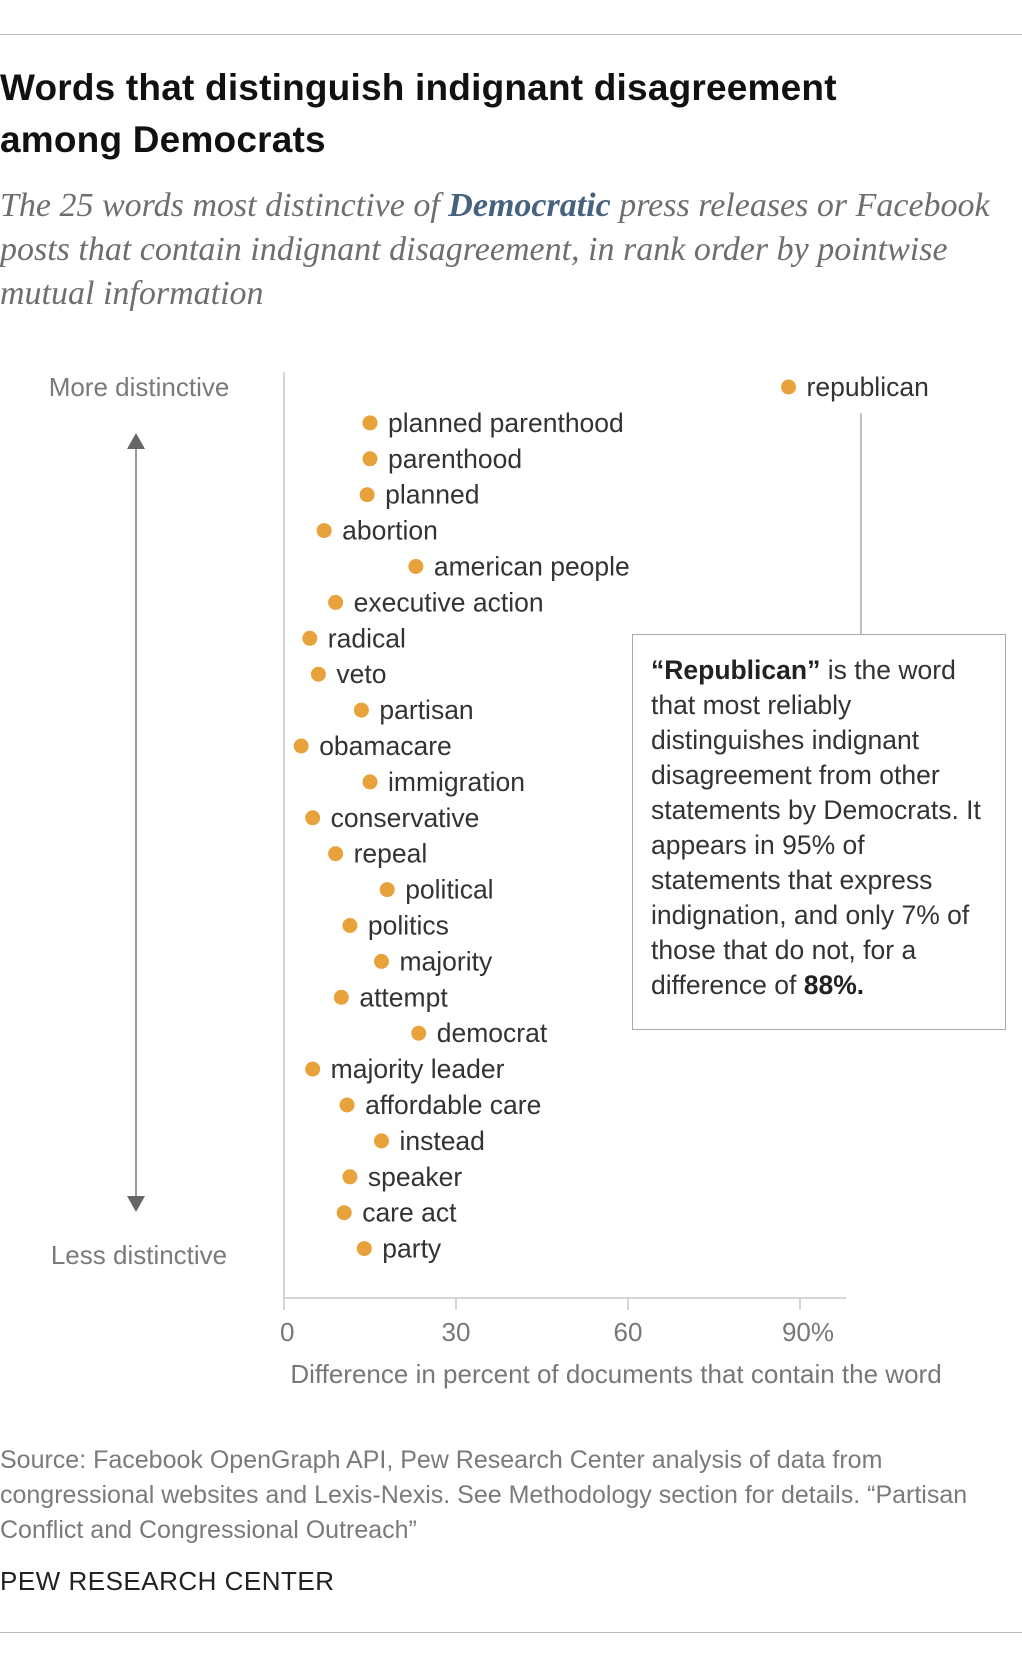 The width and height of the screenshot is (1022, 1657). What do you see at coordinates (492, 1033) in the screenshot?
I see `data-label: democrat` at bounding box center [492, 1033].